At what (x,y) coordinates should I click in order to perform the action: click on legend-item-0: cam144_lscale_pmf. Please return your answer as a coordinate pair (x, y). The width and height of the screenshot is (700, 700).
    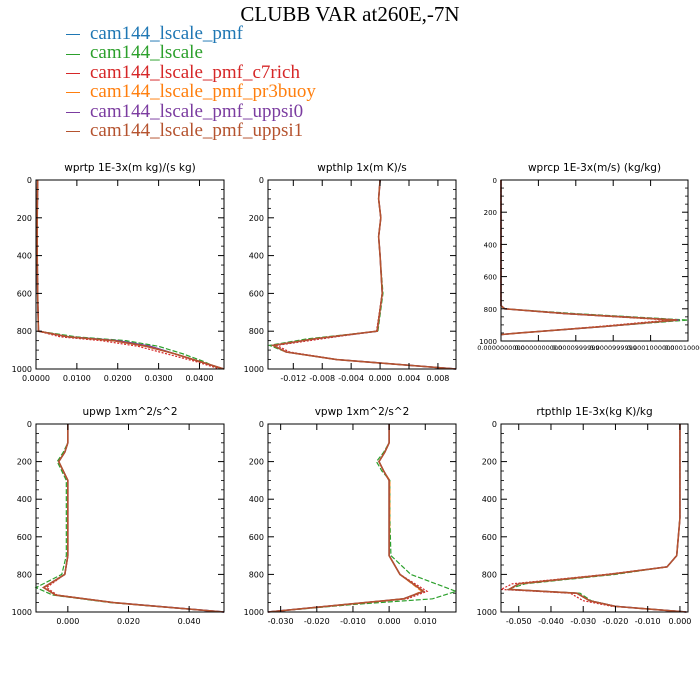
    Looking at the image, I should click on (191, 33).